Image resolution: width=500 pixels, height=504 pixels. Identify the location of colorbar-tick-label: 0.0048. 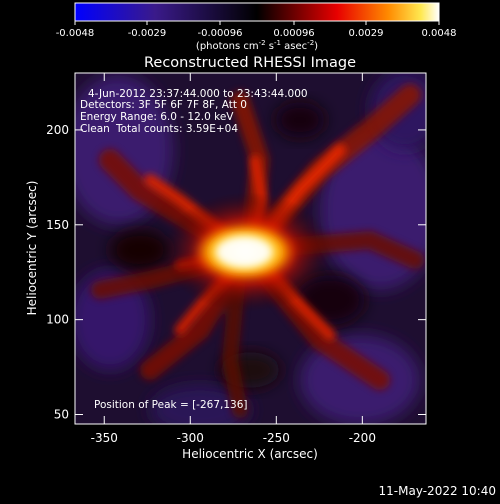
(439, 33).